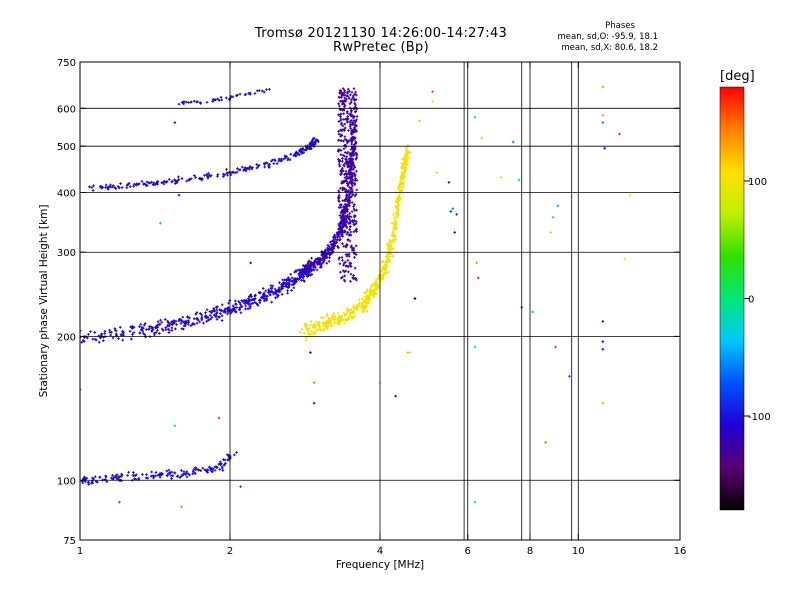 This screenshot has height=600, width=800. I want to click on chart-title: Tromsø 20121130 14:26:00-14:27:43, so click(381, 33).